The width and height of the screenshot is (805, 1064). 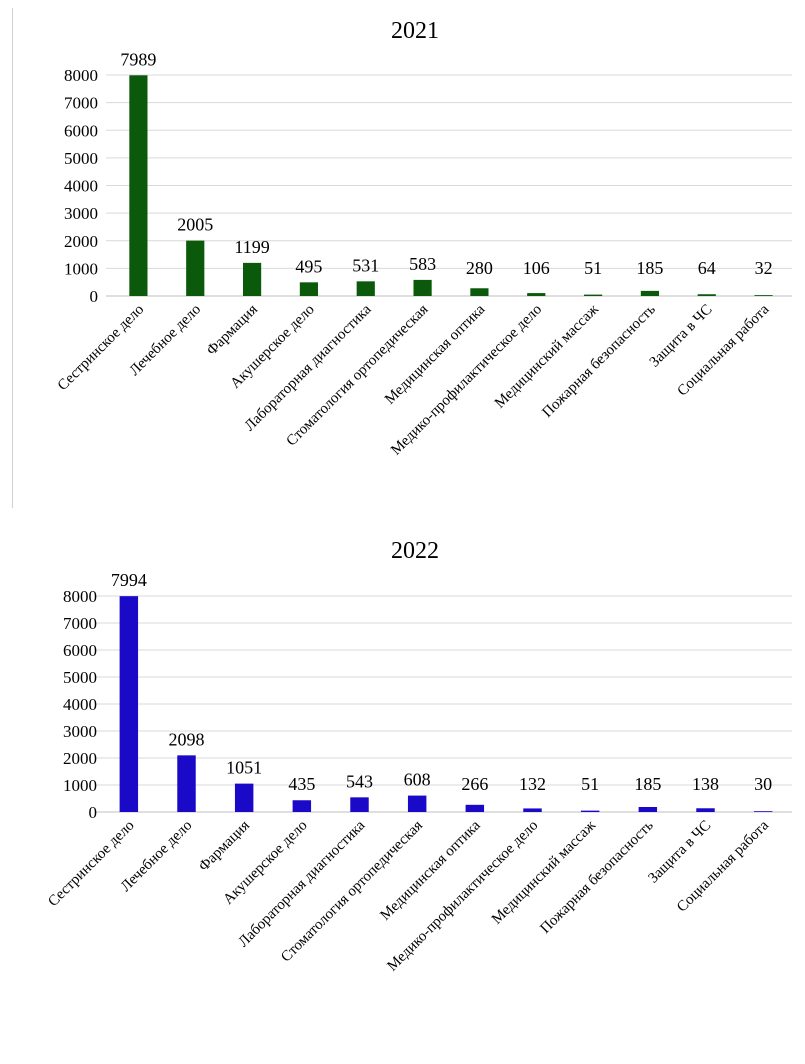 What do you see at coordinates (251, 247) in the screenshot?
I see `chart-2021-data-label: 1199` at bounding box center [251, 247].